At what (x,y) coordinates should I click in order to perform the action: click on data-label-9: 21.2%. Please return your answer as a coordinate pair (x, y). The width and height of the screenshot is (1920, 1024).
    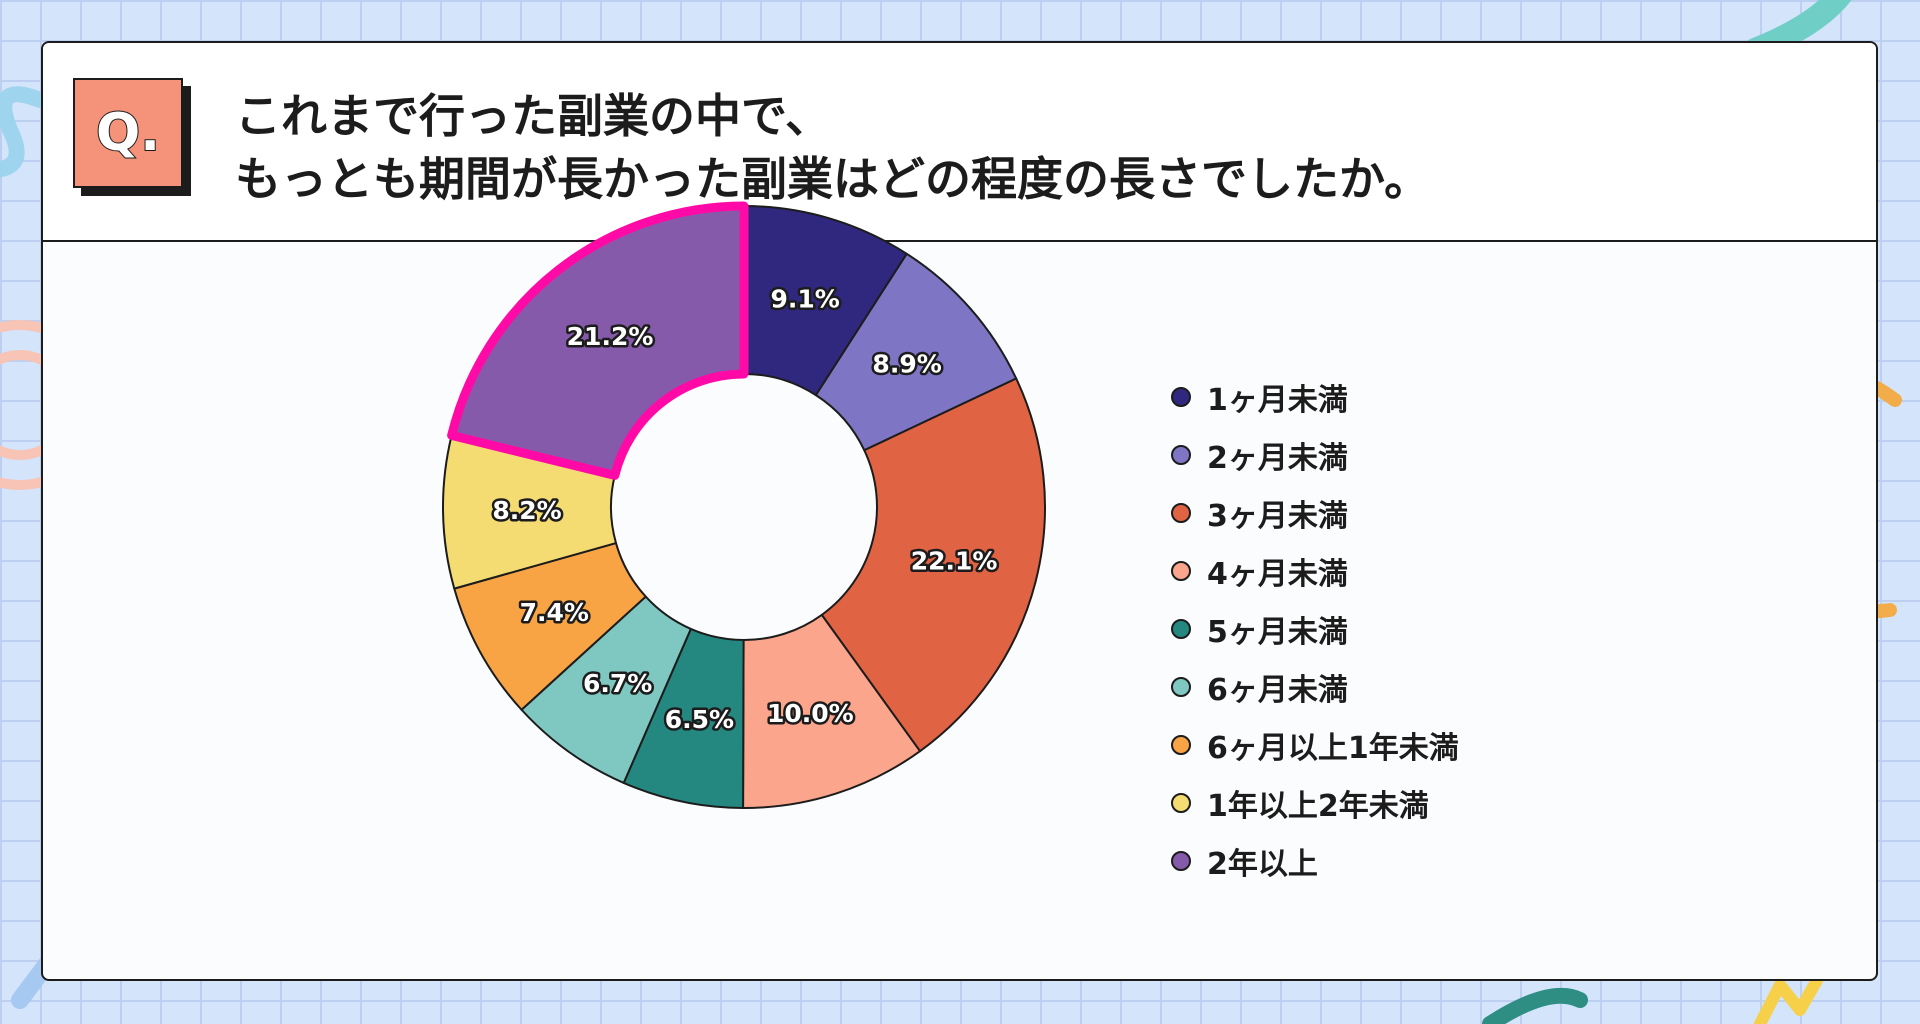
    Looking at the image, I should click on (610, 336).